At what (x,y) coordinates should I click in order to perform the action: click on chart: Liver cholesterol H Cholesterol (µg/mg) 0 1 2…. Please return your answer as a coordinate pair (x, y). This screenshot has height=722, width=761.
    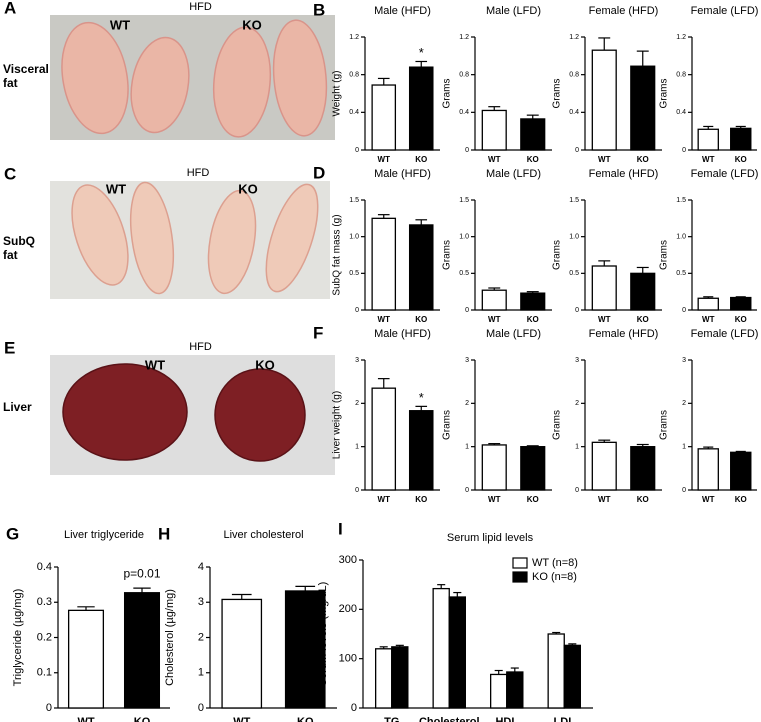
    Looking at the image, I should click on (247, 623).